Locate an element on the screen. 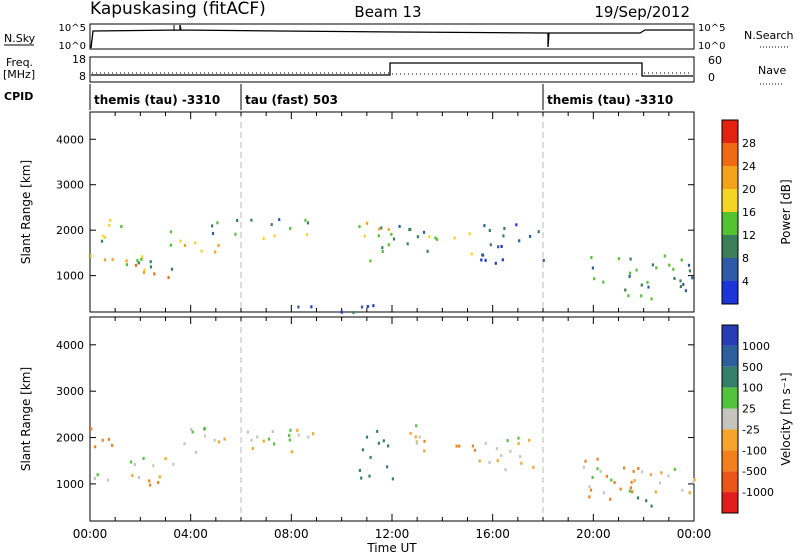 This screenshot has width=800, height=554. velocity-y-tick-label: 3000 is located at coordinates (70, 391).